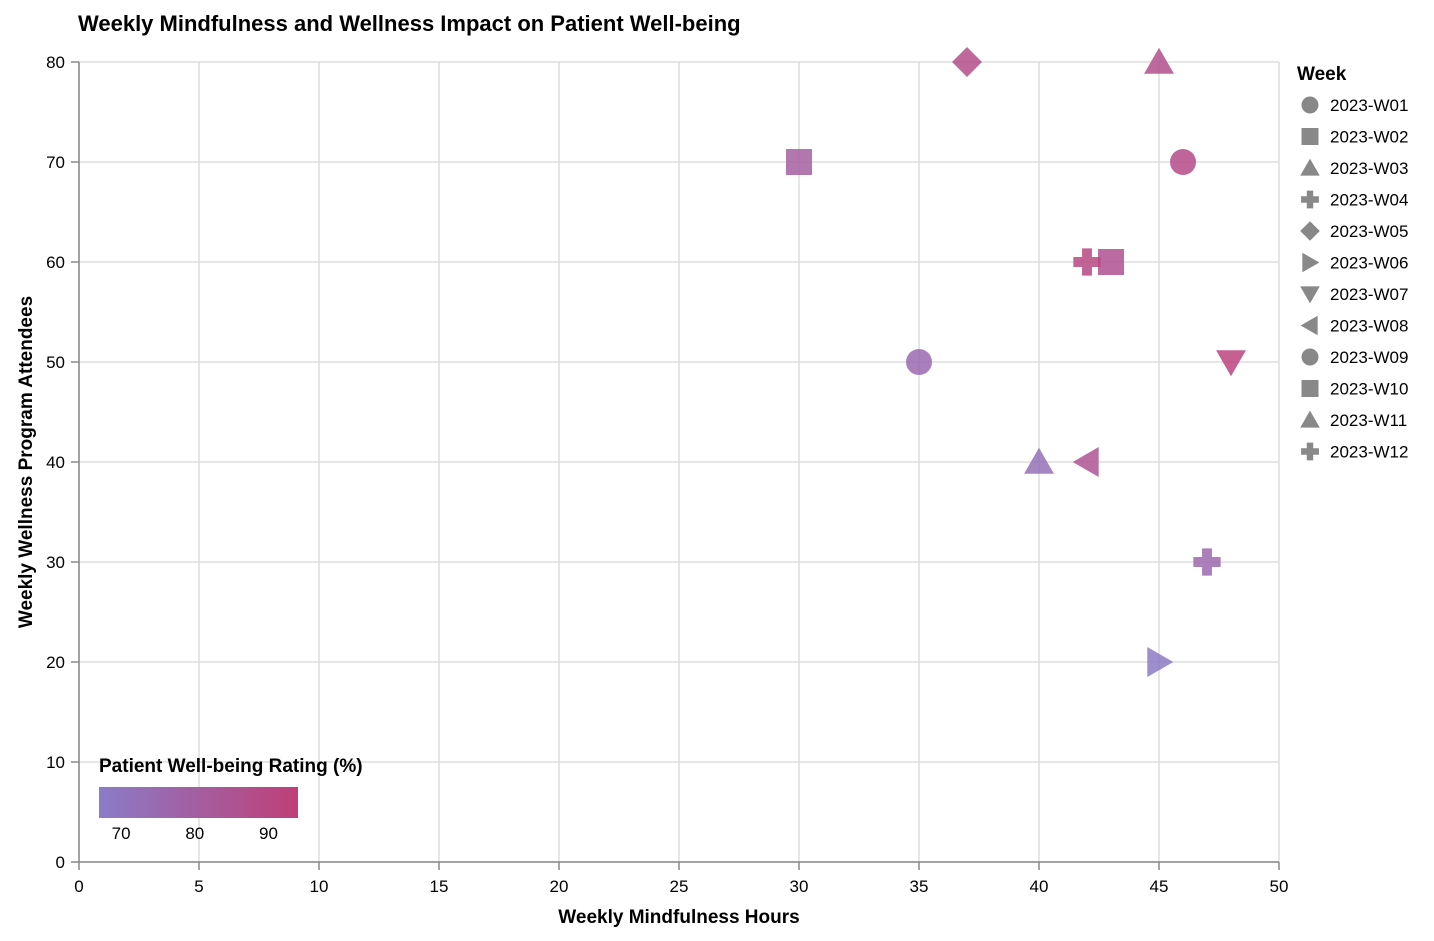  Describe the element at coordinates (55, 62) in the screenshot. I see `y-tick-label: 80` at that location.